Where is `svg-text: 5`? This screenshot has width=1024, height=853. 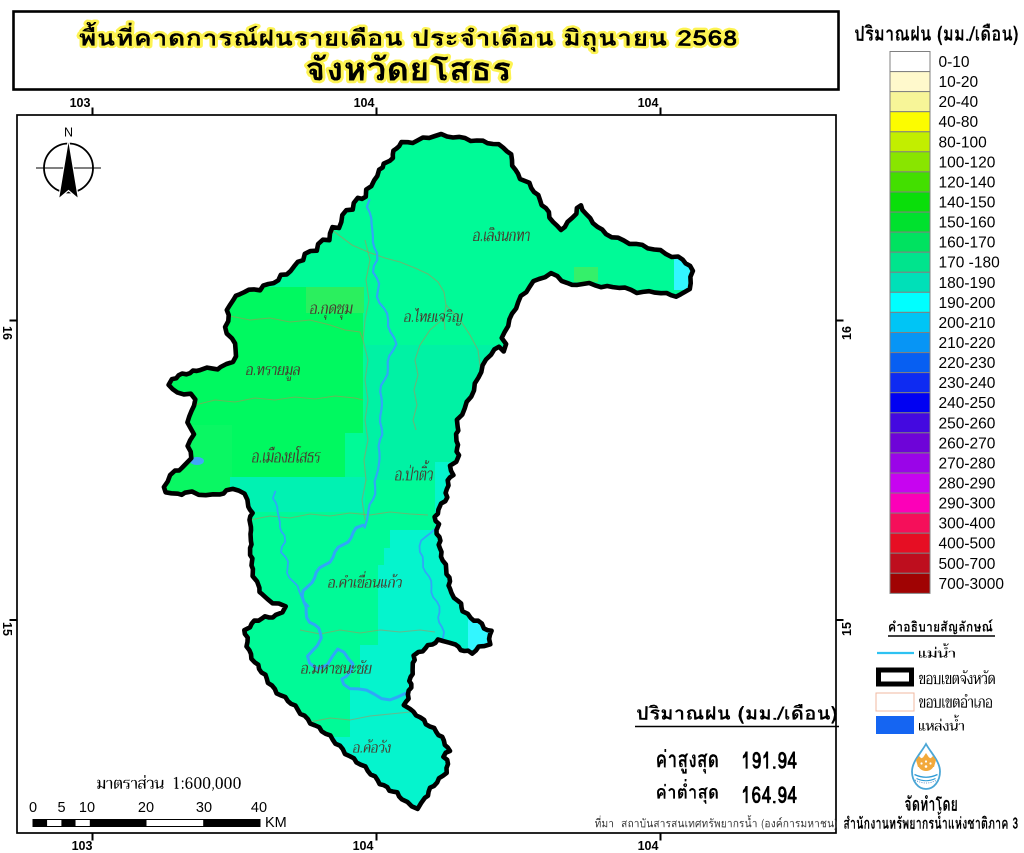
svg-text: 5 is located at coordinates (61, 808).